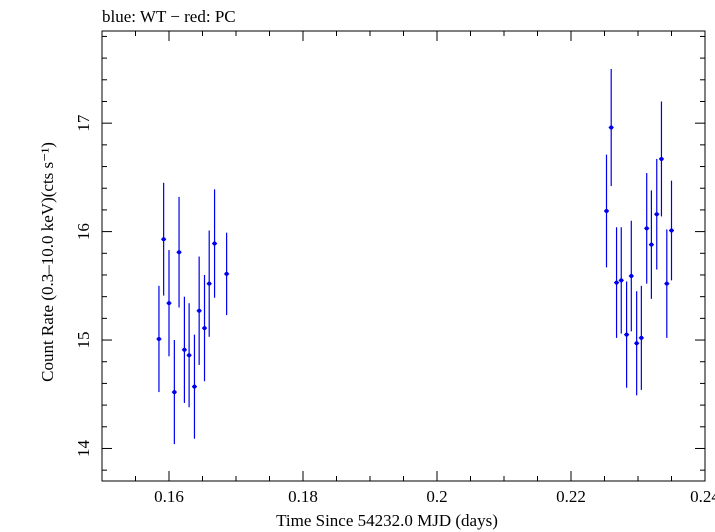 The height and width of the screenshot is (532, 715). What do you see at coordinates (83, 340) in the screenshot?
I see `y-tick-label: 15` at bounding box center [83, 340].